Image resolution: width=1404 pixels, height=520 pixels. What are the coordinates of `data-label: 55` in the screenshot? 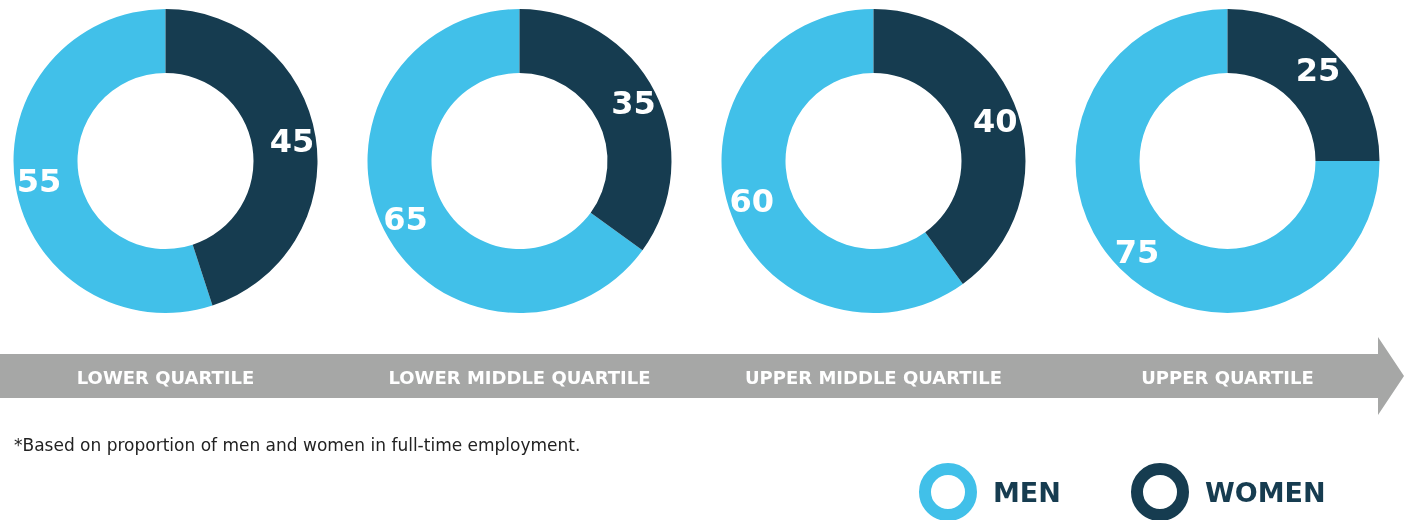 It's located at (39, 181).